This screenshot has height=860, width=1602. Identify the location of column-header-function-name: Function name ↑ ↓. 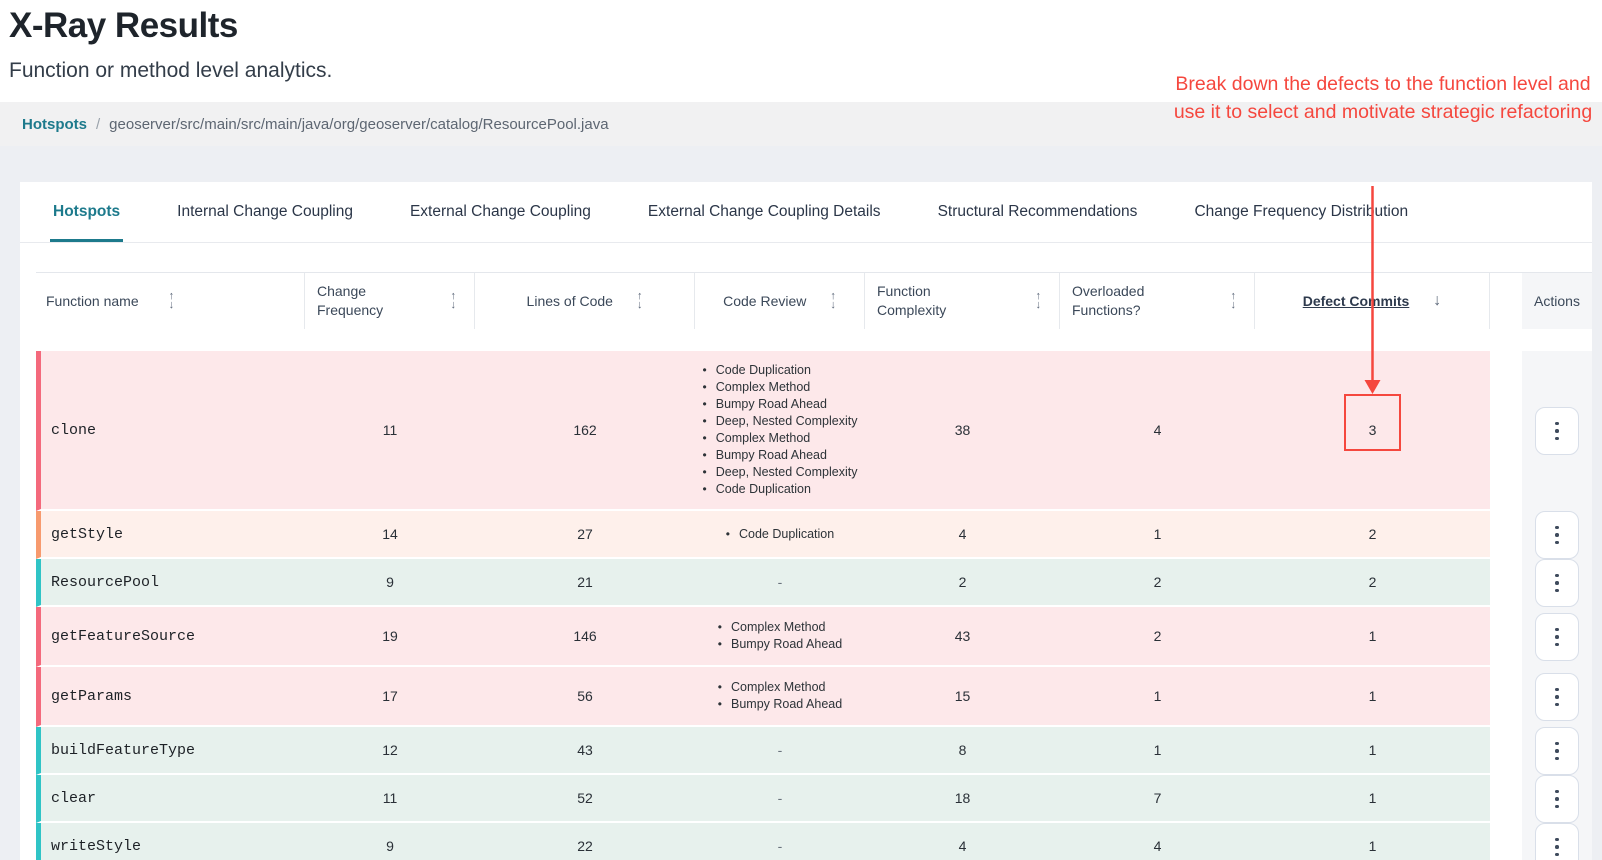
(170, 301).